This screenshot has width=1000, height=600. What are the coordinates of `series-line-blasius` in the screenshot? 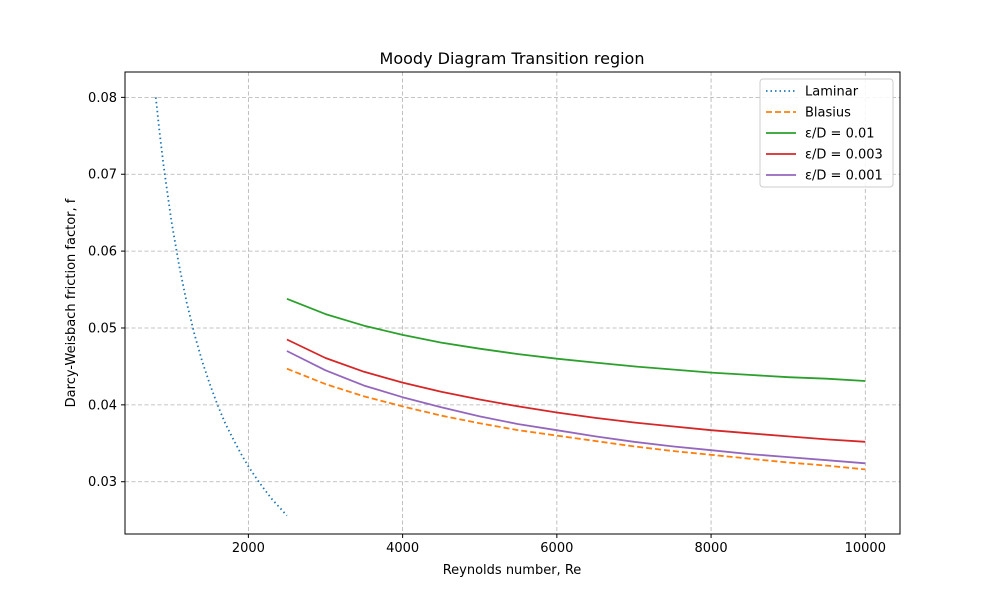 It's located at (576, 419).